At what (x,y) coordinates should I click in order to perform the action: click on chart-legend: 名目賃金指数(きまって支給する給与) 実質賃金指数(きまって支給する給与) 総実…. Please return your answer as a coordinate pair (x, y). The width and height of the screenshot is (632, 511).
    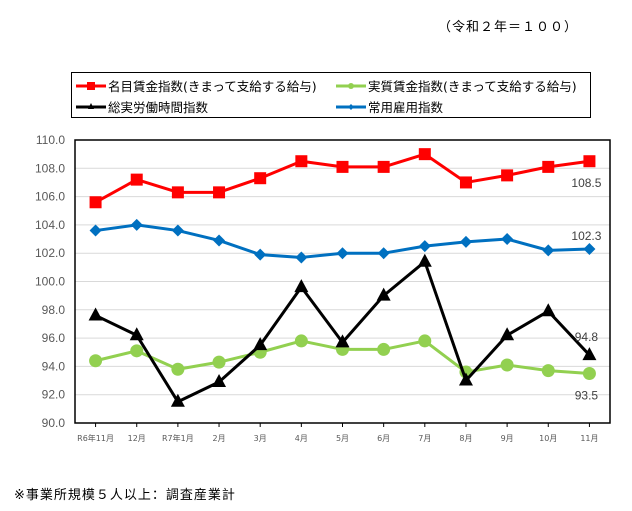
    Looking at the image, I should click on (331, 95).